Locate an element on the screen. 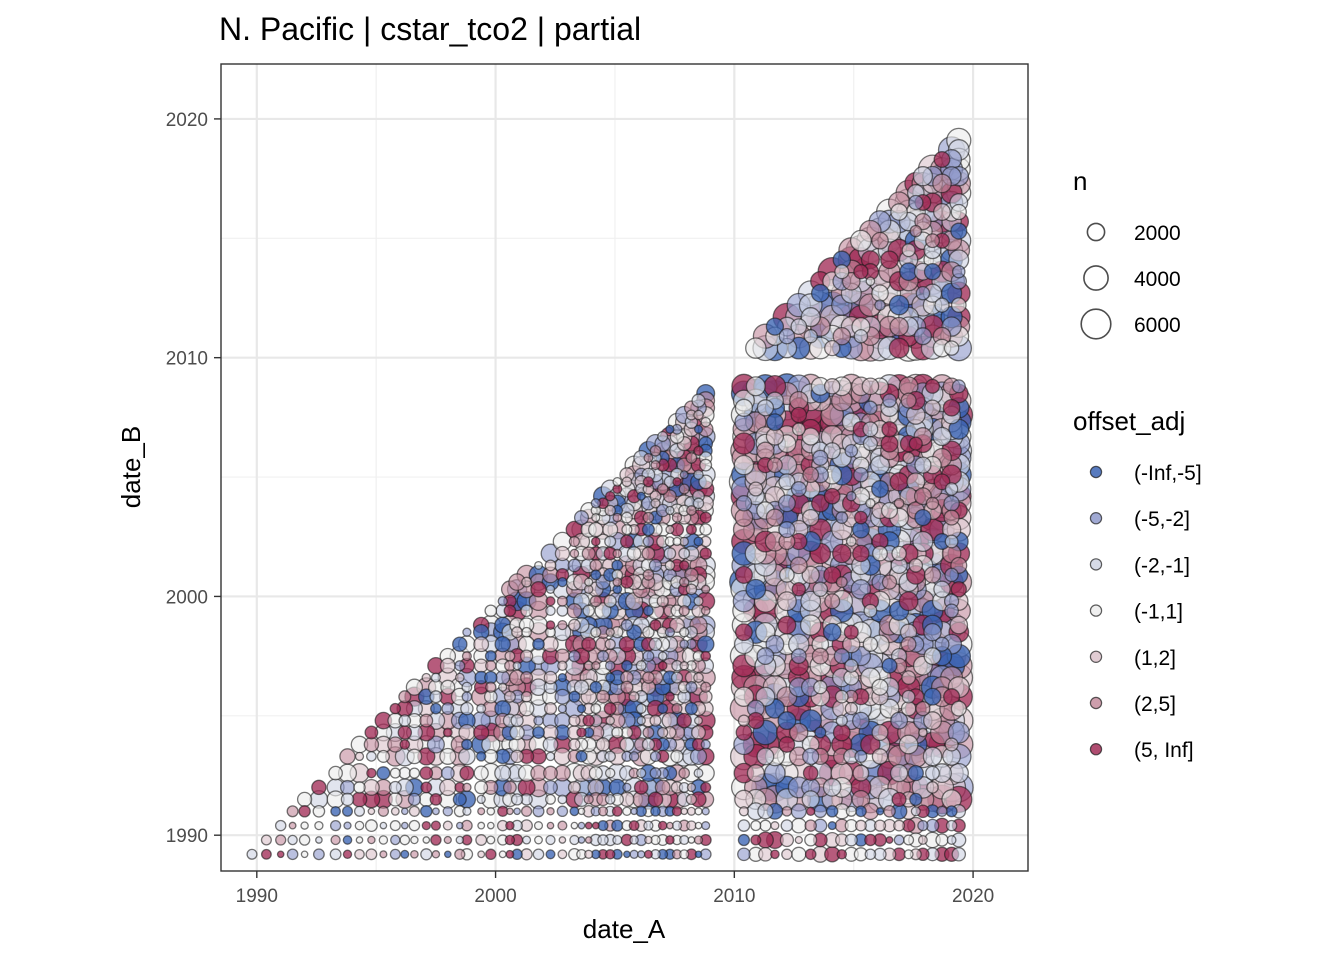 This screenshot has width=1344, height=960. y-axis-title: date_B is located at coordinates (131, 467).